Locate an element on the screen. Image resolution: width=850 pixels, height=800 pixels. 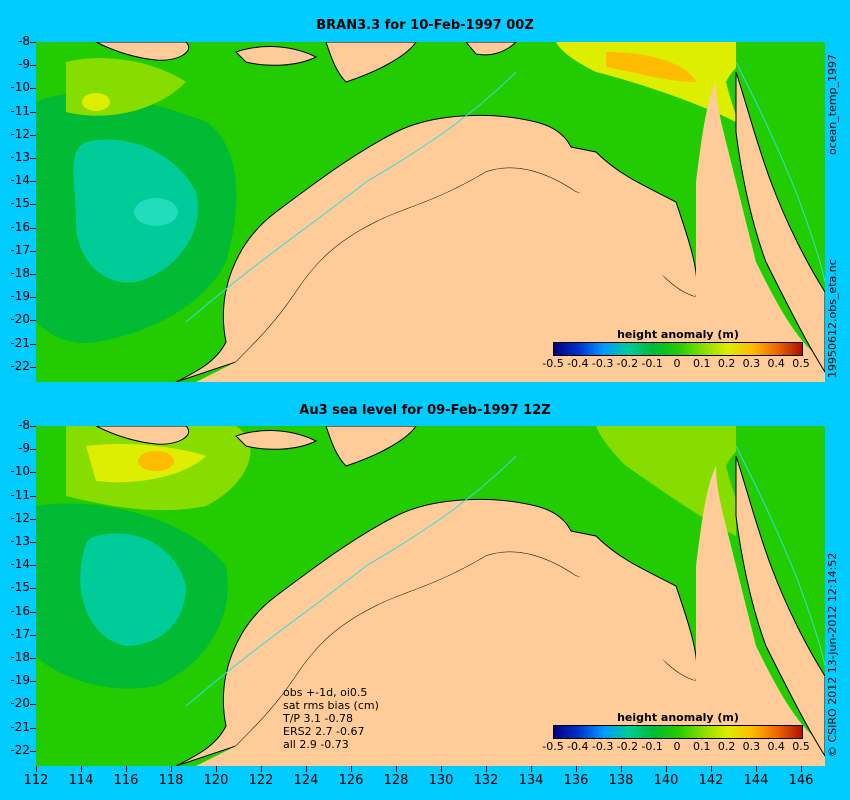
x-tick-label: 134 is located at coordinates (531, 780).